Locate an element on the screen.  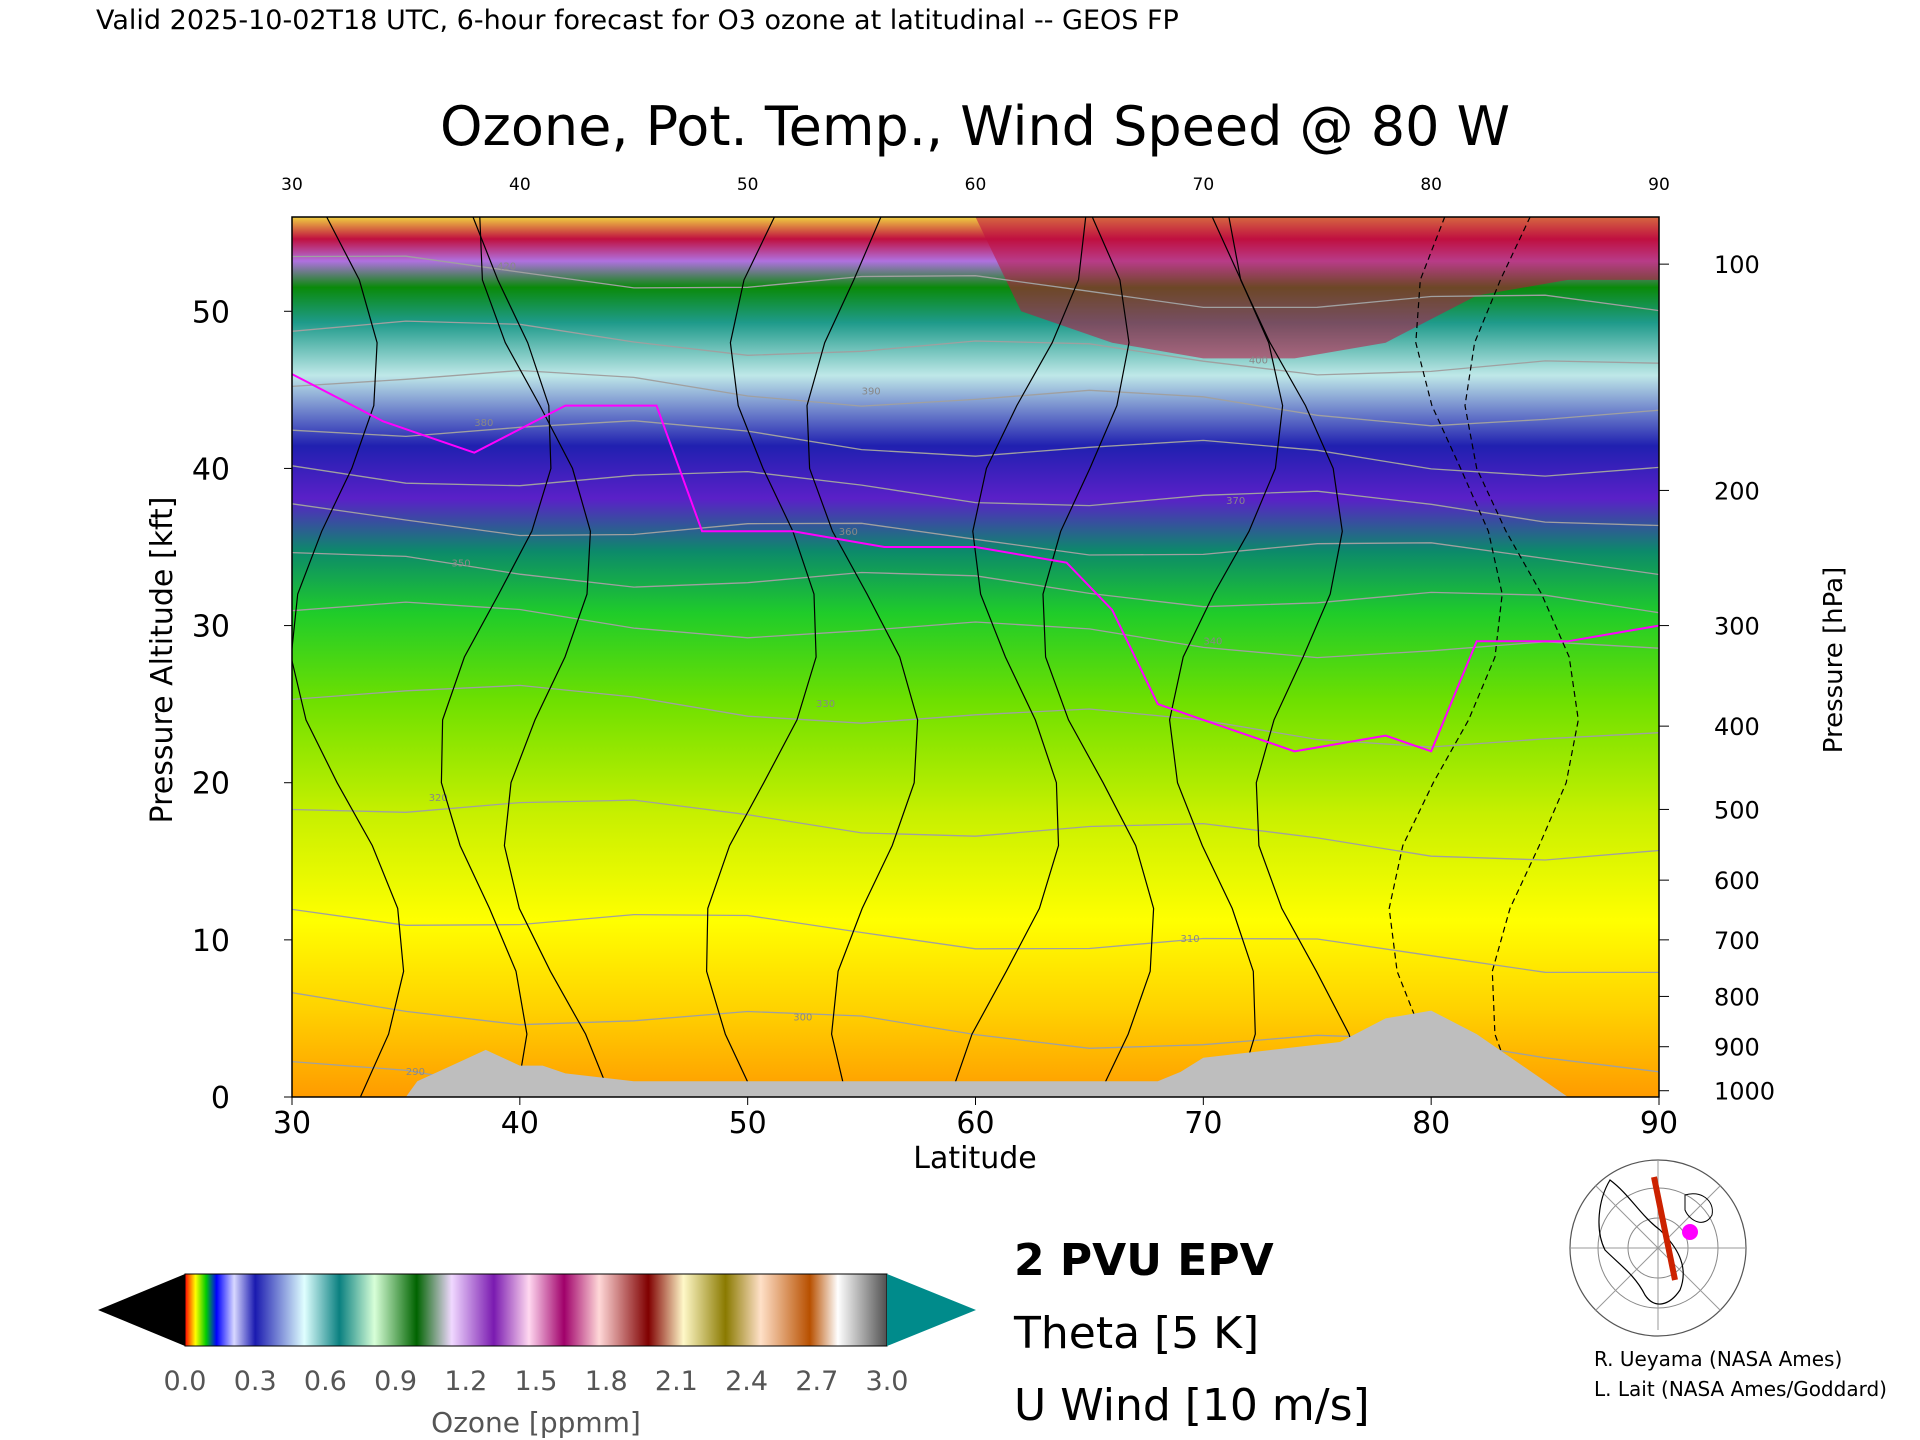
pressure-tick-label: 700 is located at coordinates (1737, 941).